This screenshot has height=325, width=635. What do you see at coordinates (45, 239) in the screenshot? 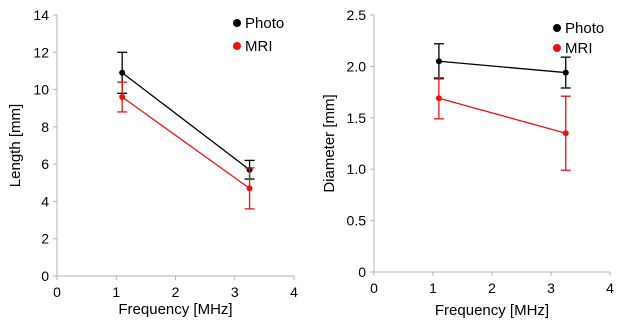
I see `y-tick-label: 2` at bounding box center [45, 239].